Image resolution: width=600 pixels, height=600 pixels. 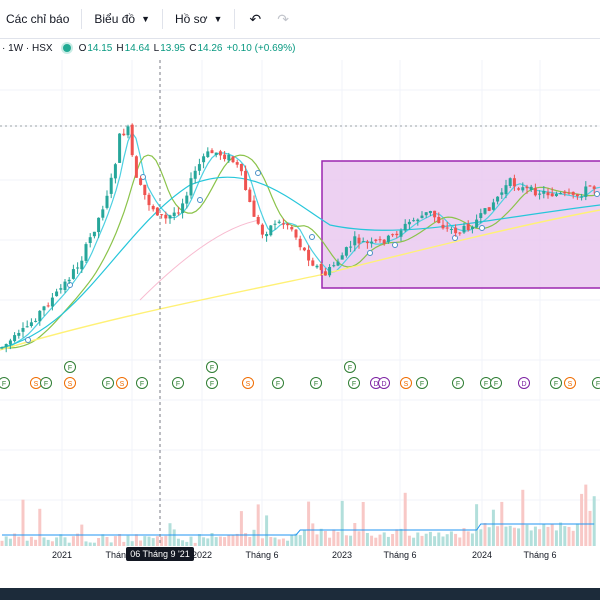 I want to click on time-axis-label: Tháng 6, so click(x=539, y=555).